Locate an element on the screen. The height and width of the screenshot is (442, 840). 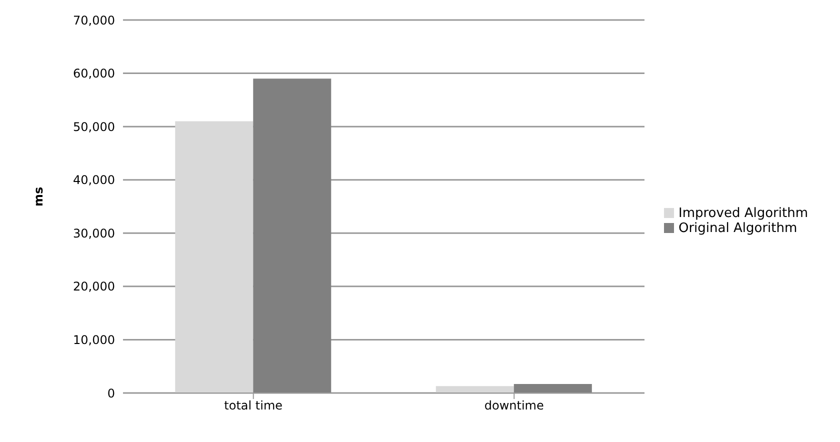
legend-label: Original Algorithm is located at coordinates (738, 228).